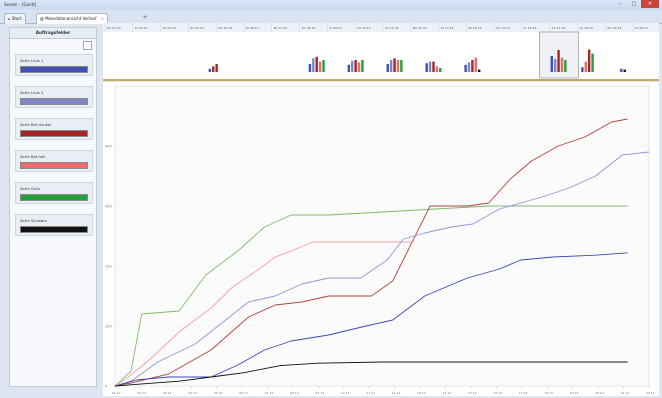  What do you see at coordinates (9, 18) in the screenshot?
I see `home-icon: ⌂` at bounding box center [9, 18].